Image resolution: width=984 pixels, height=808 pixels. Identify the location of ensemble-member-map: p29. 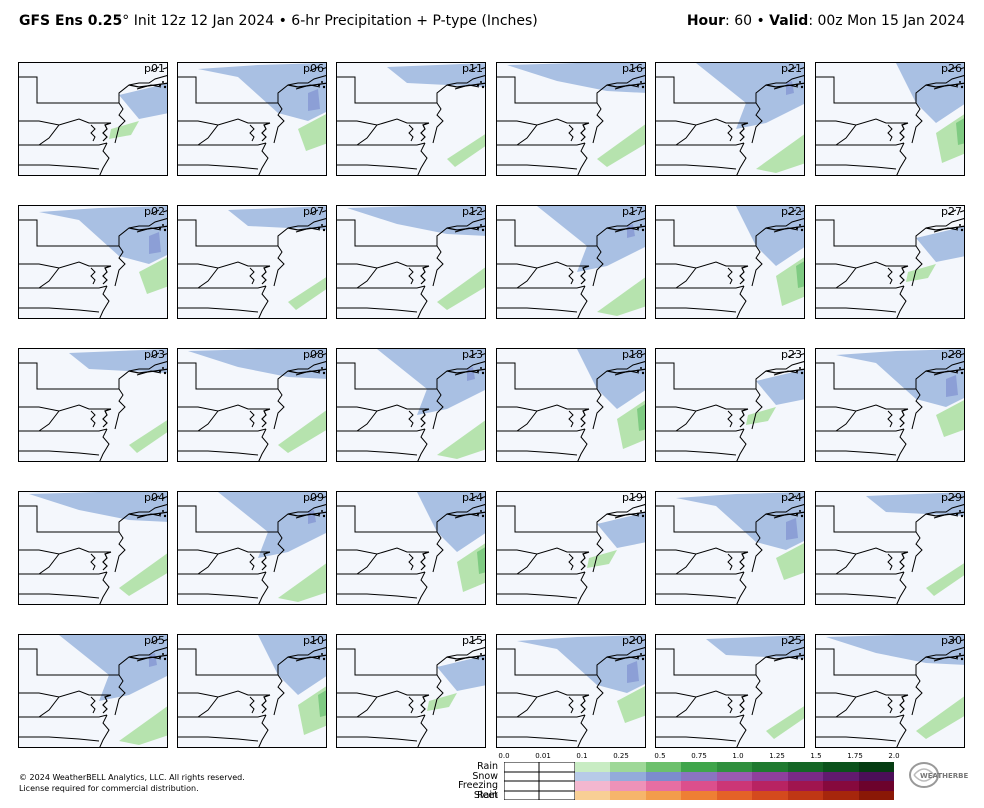
(890, 548).